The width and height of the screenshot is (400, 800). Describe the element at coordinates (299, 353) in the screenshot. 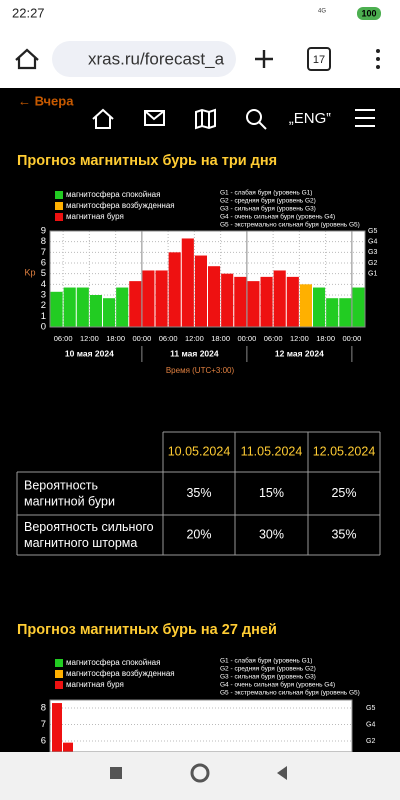

I see `day-label: 12 мая 2024` at that location.